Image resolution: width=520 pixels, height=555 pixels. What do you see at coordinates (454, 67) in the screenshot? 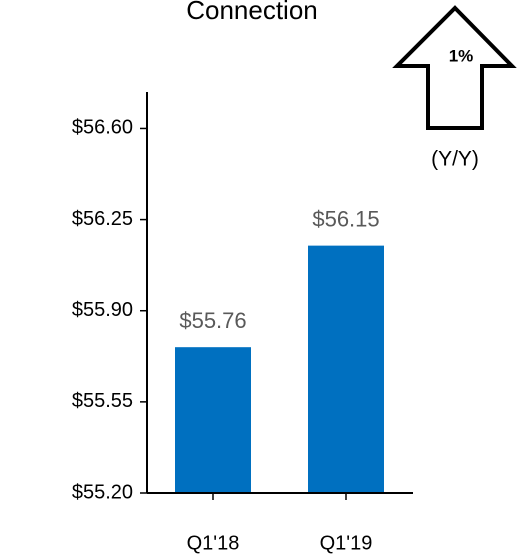
I see `up-arrow` at bounding box center [454, 67].